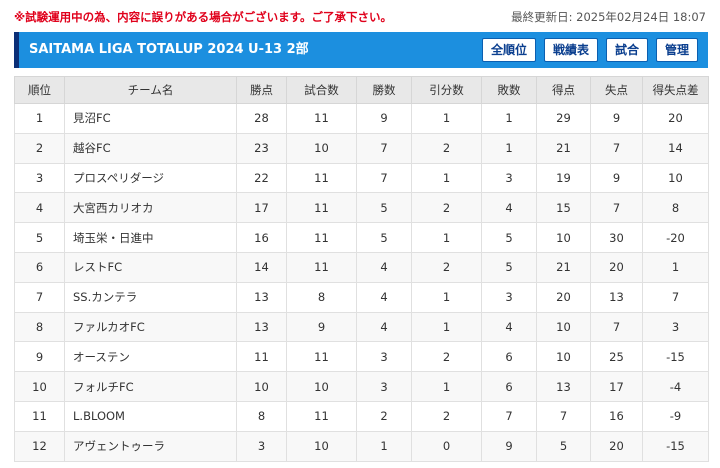  Describe the element at coordinates (446, 90) in the screenshot. I see `col-draws: 引分数` at that location.